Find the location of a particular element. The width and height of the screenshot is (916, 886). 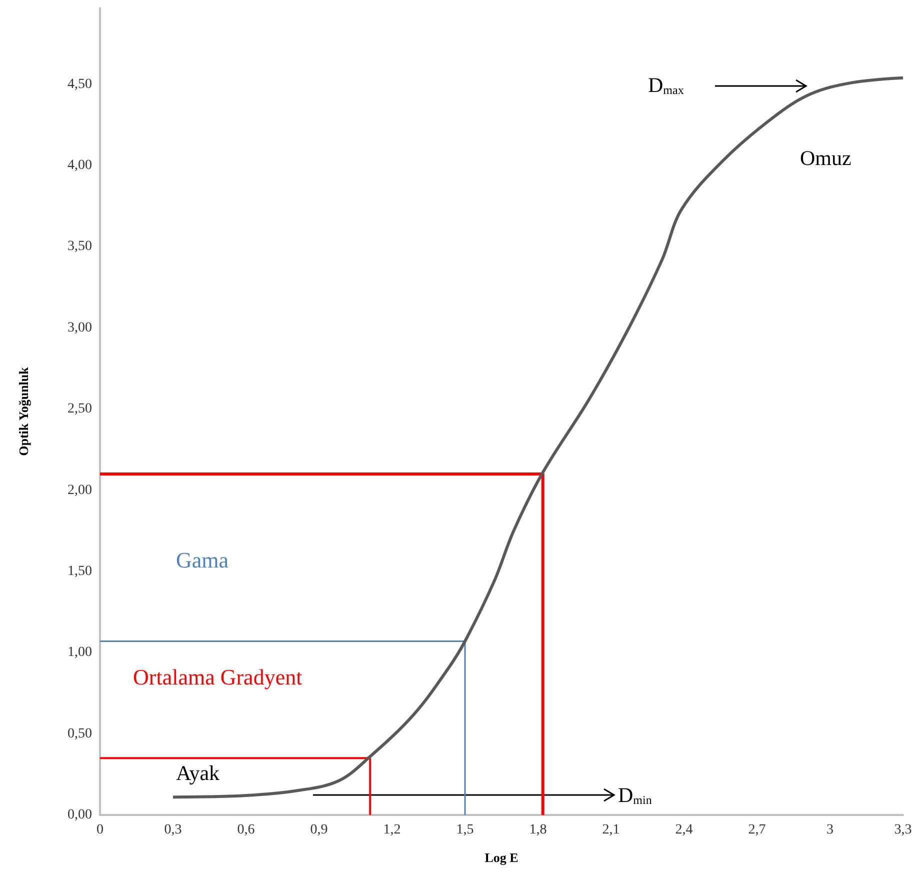

x-tick-label: 3 is located at coordinates (830, 830).